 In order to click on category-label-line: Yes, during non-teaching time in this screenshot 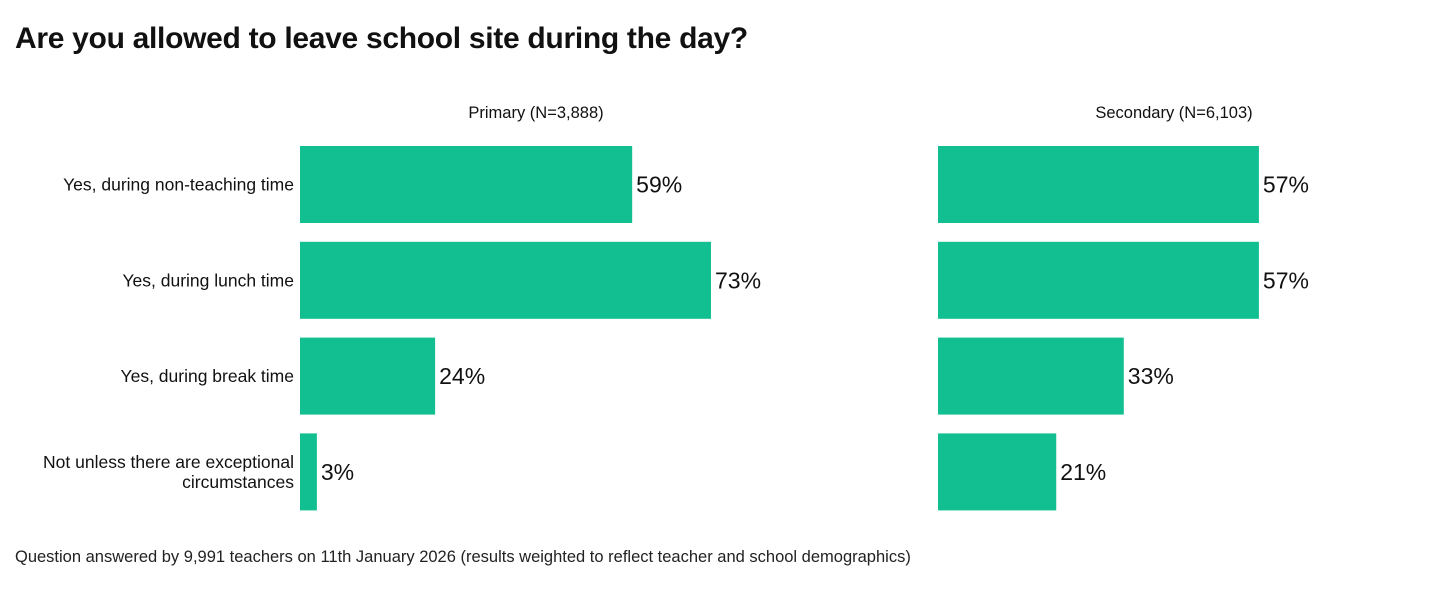, I will do `click(178, 185)`.